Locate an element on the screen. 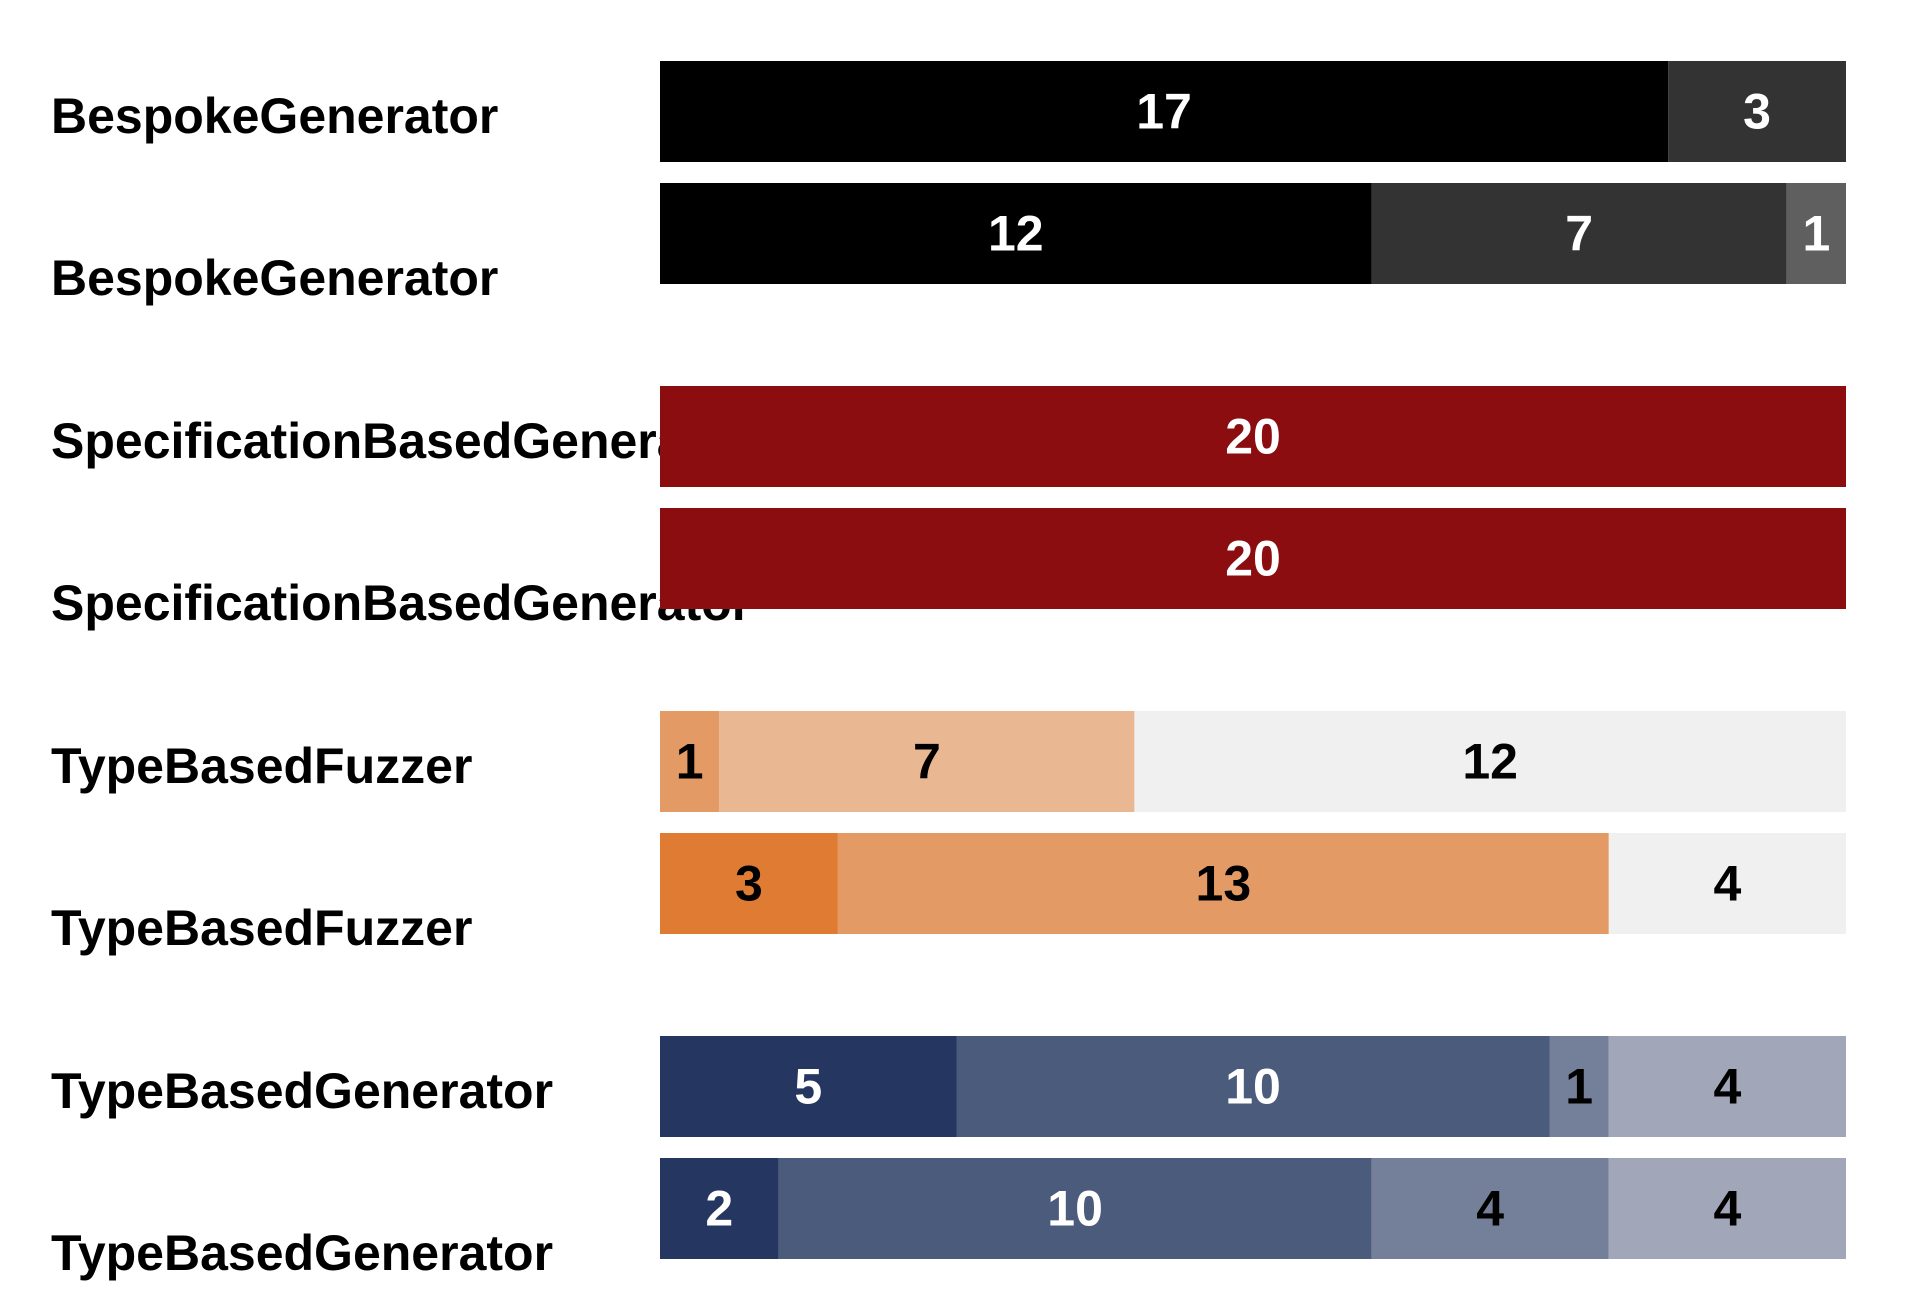 The width and height of the screenshot is (1920, 1300). bar-segment-value-label: 2 is located at coordinates (719, 1209).